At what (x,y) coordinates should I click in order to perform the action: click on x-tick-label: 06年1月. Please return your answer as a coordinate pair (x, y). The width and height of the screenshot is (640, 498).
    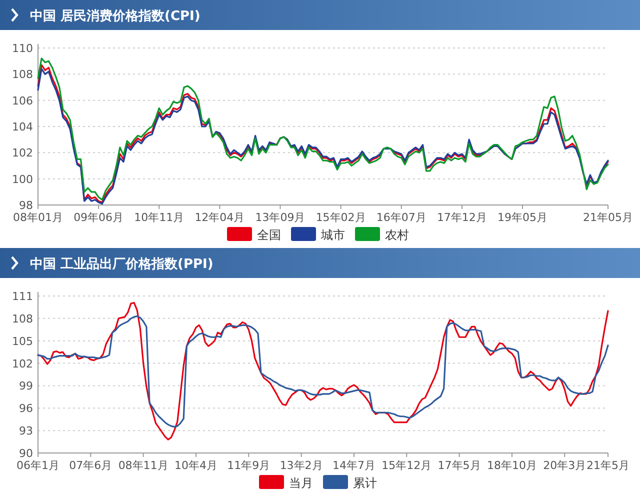
    Looking at the image, I should click on (38, 465).